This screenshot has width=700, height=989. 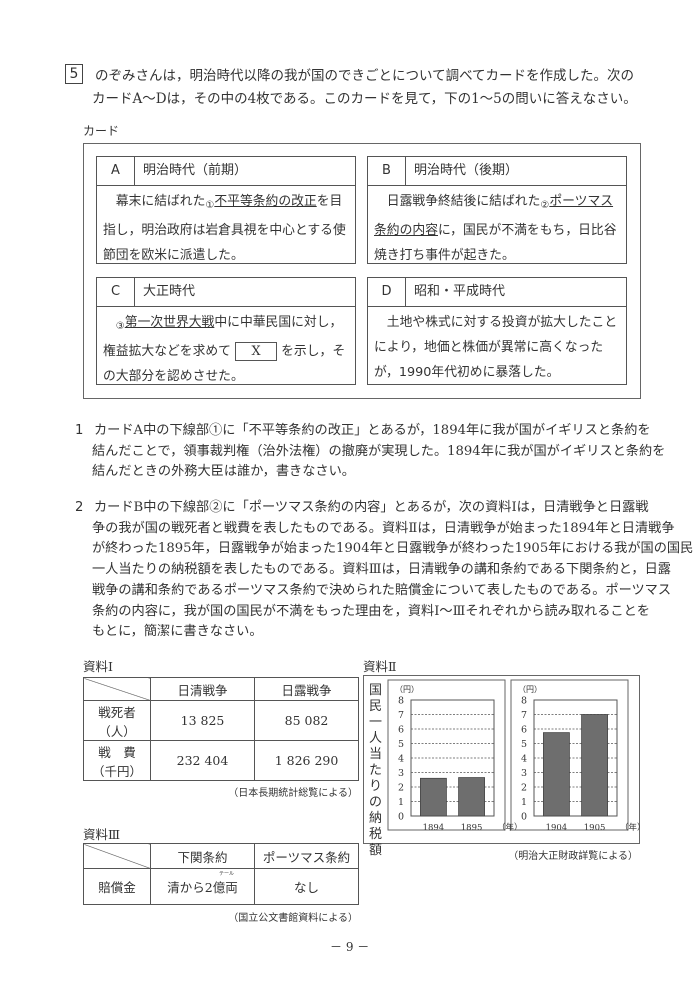 I want to click on card-letter: A, so click(x=116, y=171).